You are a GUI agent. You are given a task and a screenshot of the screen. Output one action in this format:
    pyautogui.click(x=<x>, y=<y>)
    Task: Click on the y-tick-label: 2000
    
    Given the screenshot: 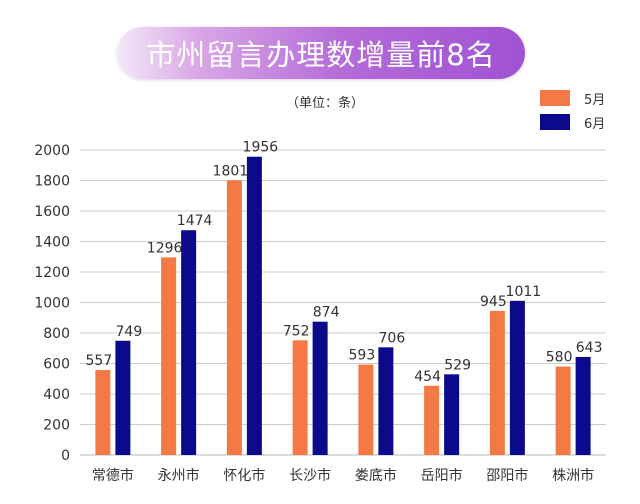 What is the action you would take?
    pyautogui.click(x=52, y=151)
    